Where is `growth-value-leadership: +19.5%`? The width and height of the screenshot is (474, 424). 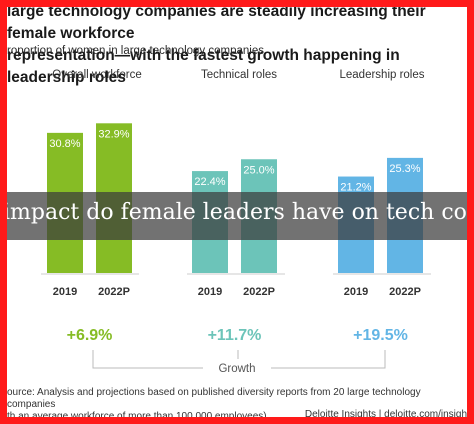 growth-value-leadership: +19.5% is located at coordinates (380, 335).